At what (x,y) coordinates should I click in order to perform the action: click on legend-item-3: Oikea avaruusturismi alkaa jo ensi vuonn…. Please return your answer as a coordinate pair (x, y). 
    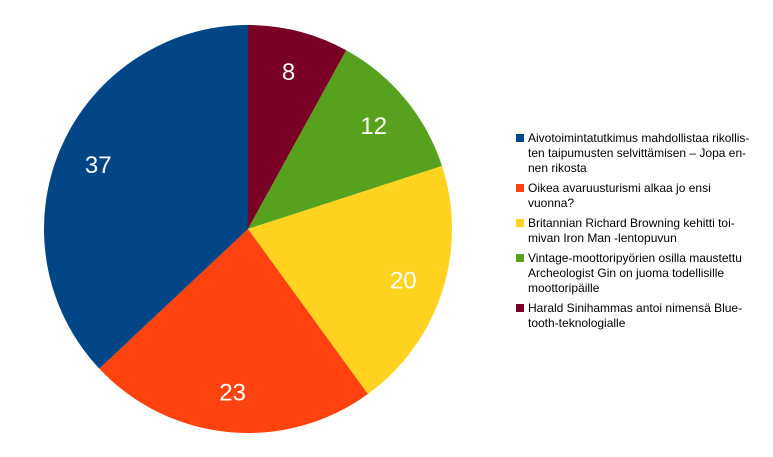
    Looking at the image, I should click on (641, 196).